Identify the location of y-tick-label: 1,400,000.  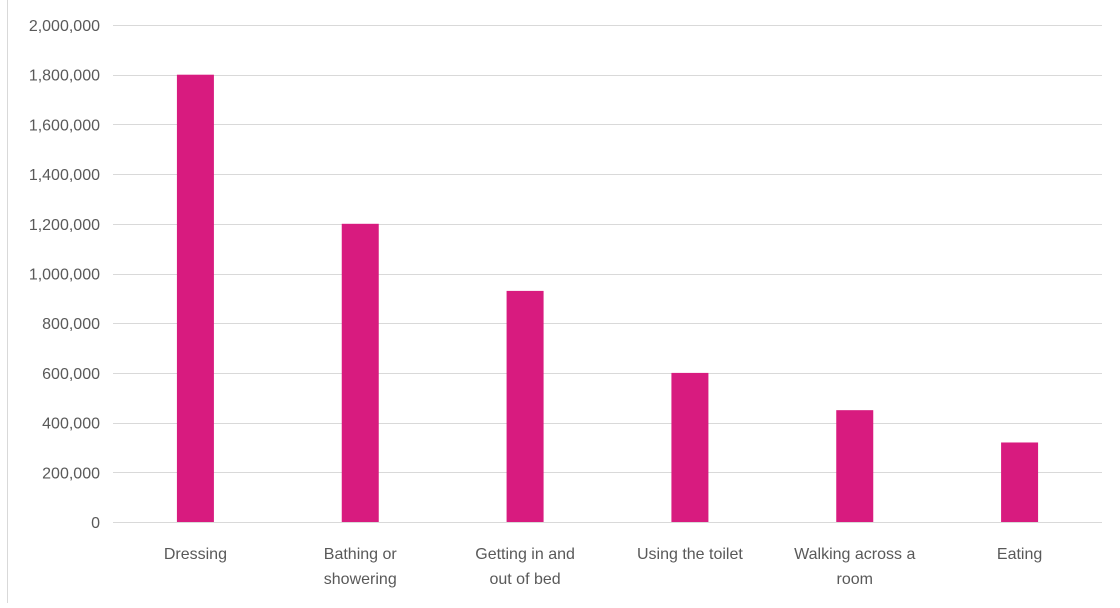
(64, 175).